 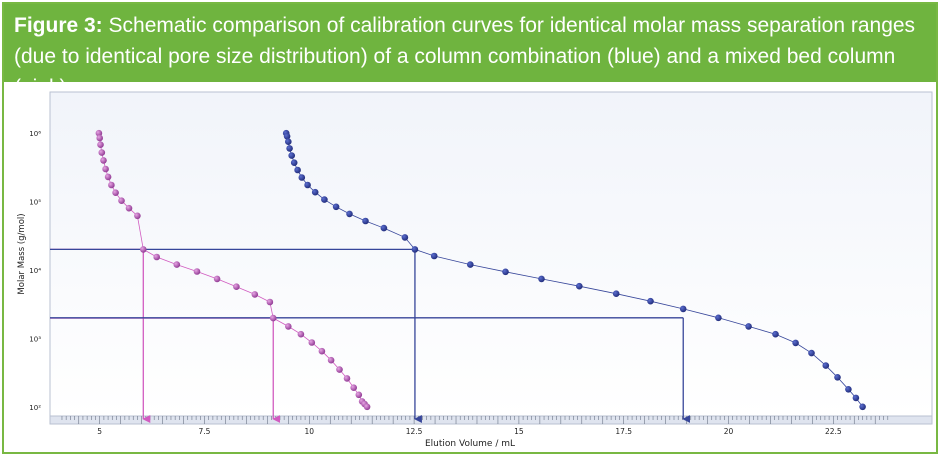 I want to click on x-tick-label: 20, so click(x=729, y=431).